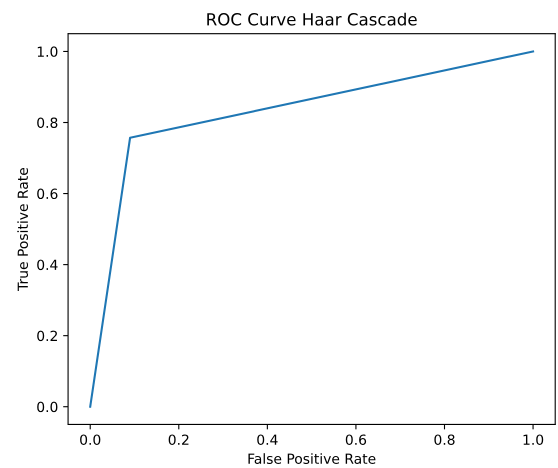 The image size is (558, 468). Describe the element at coordinates (312, 19) in the screenshot. I see `chart-title: ROC Curve Haar Cascade` at that location.